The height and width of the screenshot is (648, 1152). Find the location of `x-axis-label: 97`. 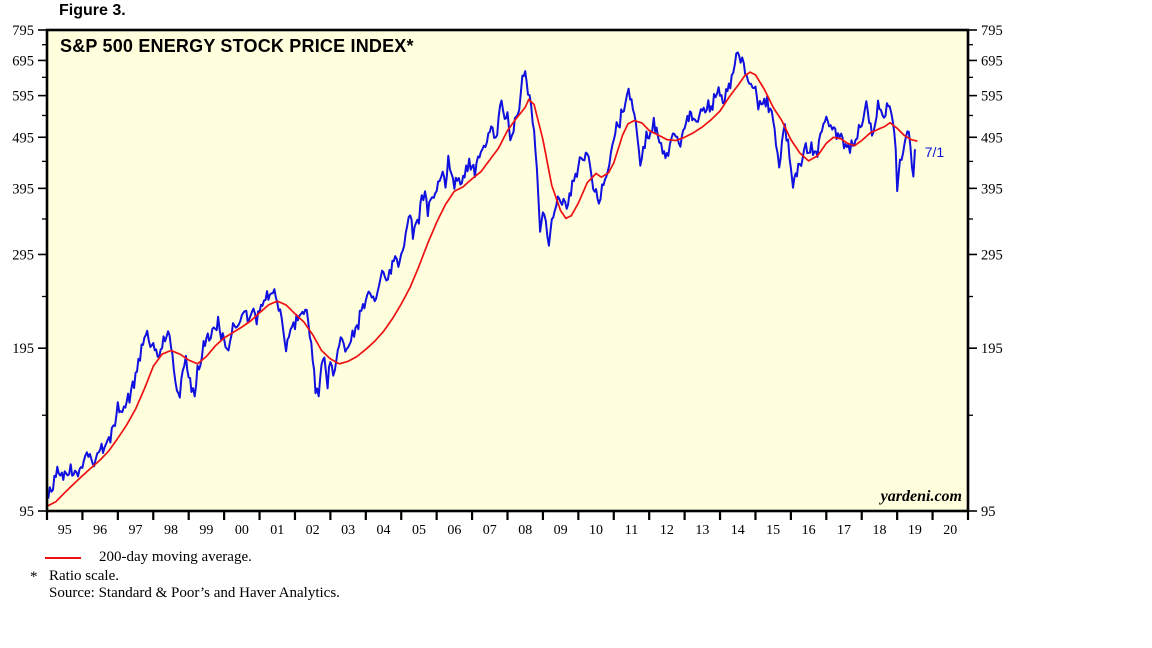

x-axis-label: 97 is located at coordinates (136, 530).